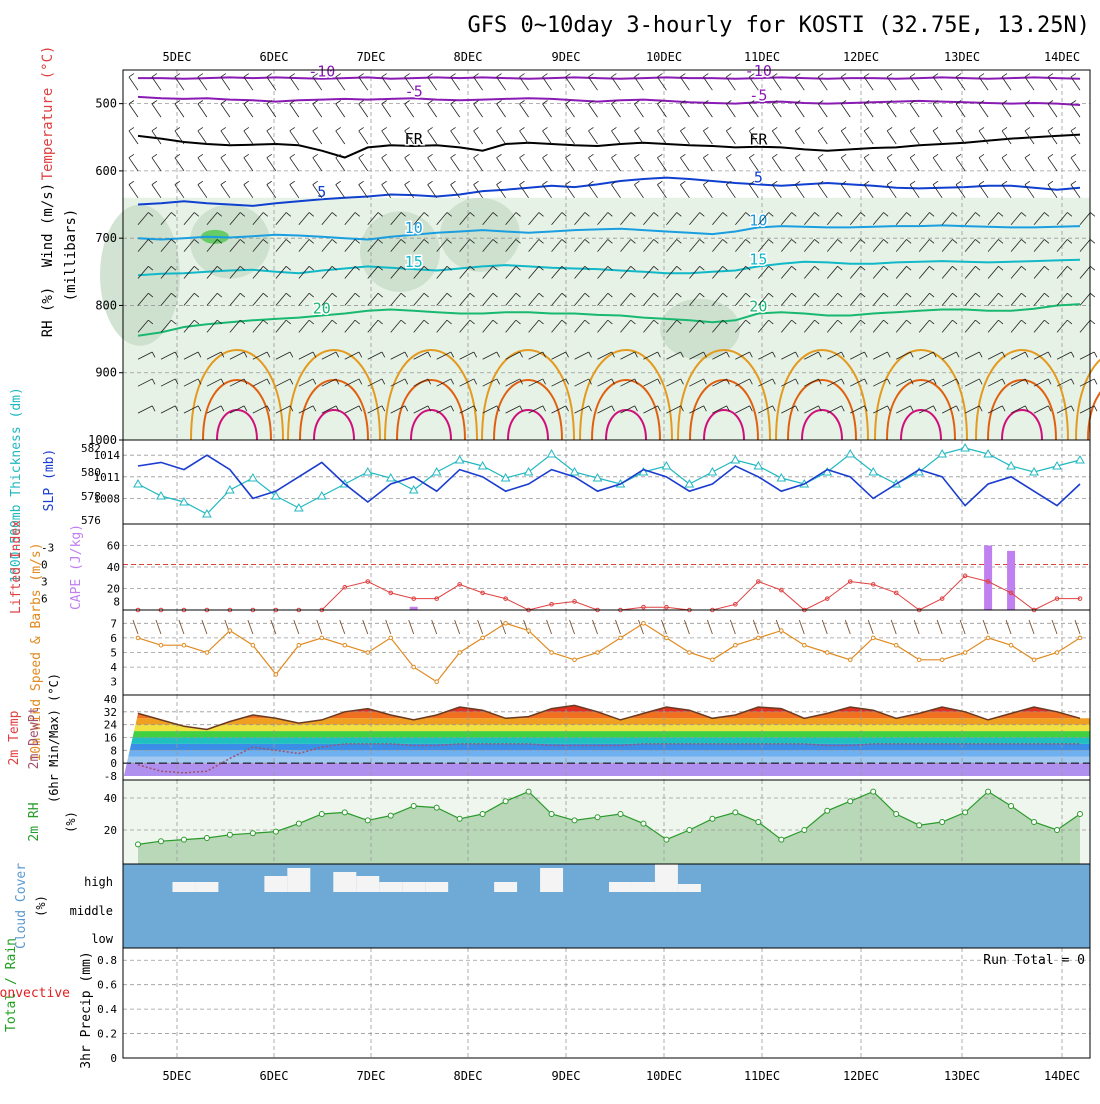 This screenshot has height=1104, width=1100. What do you see at coordinates (413, 608) in the screenshot?
I see `cape-bar` at bounding box center [413, 608].